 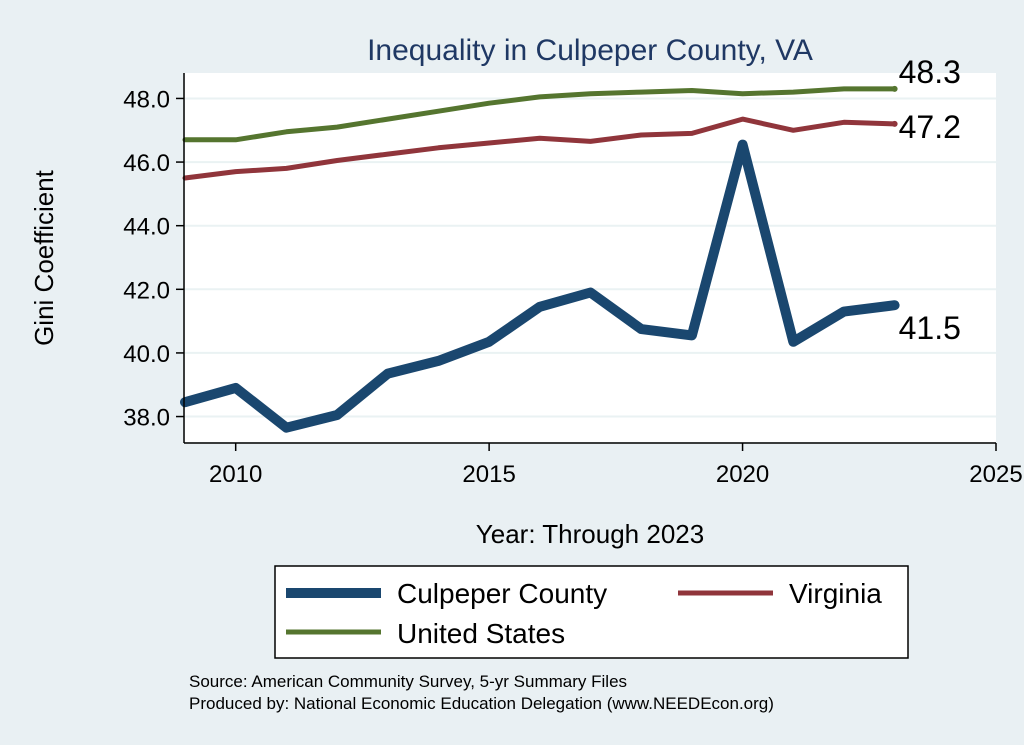 I want to click on legend: Culpeper County Virginia United States, so click(x=591, y=612).